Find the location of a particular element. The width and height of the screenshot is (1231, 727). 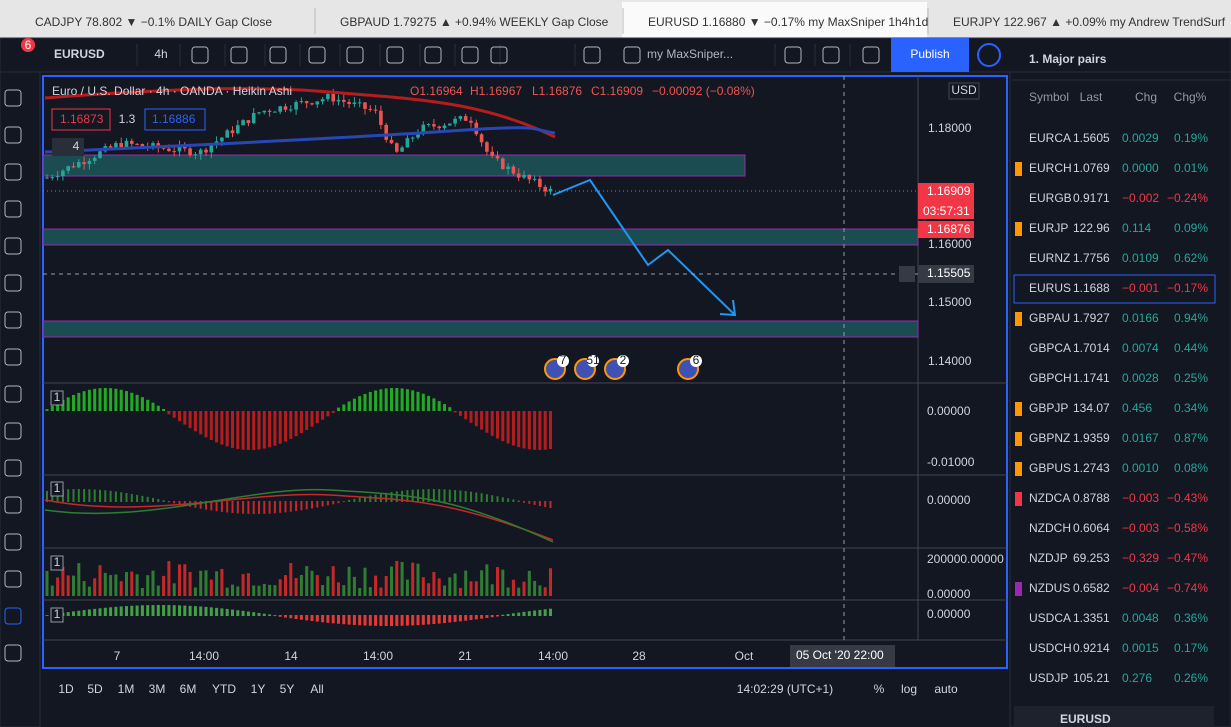

event-count: 51 is located at coordinates (593, 360).